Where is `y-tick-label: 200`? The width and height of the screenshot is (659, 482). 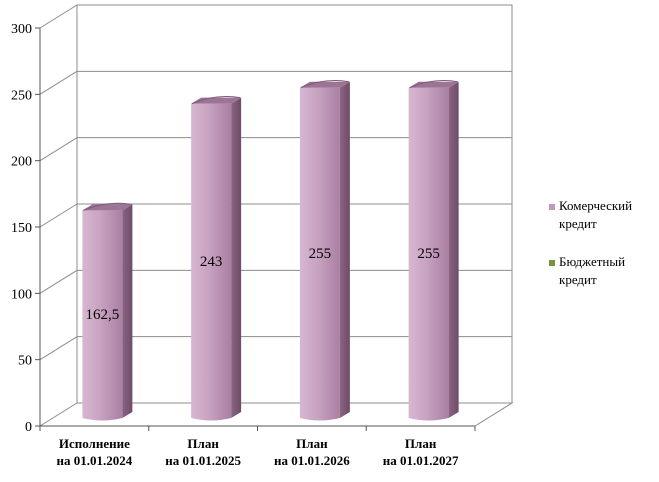 y-tick-label: 200 is located at coordinates (21, 162).